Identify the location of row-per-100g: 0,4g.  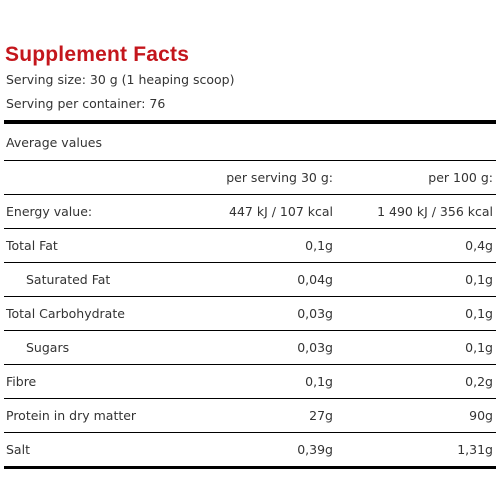
(479, 245).